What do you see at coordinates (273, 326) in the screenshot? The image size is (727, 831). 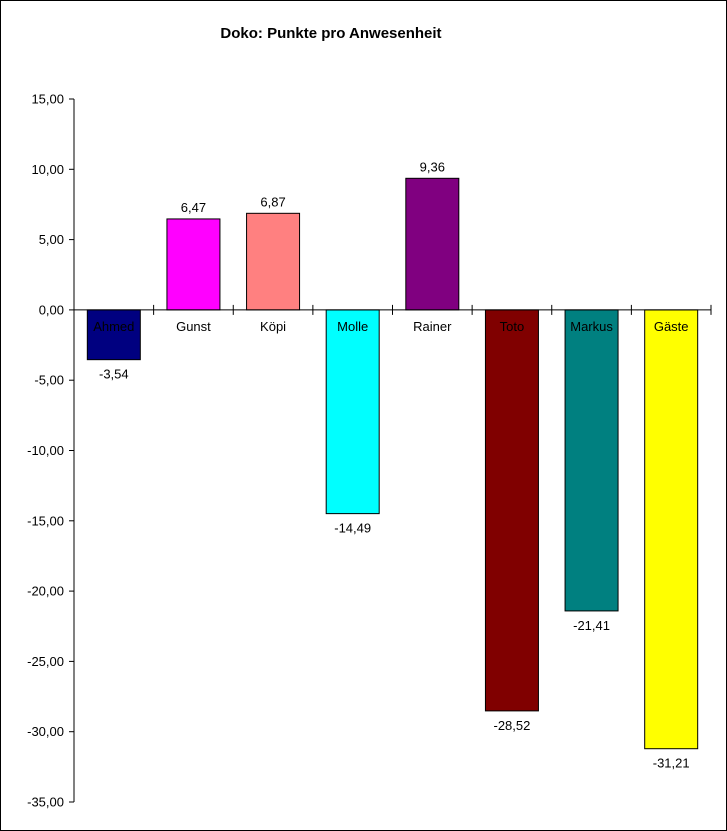 I see `category-label: Köpi` at bounding box center [273, 326].